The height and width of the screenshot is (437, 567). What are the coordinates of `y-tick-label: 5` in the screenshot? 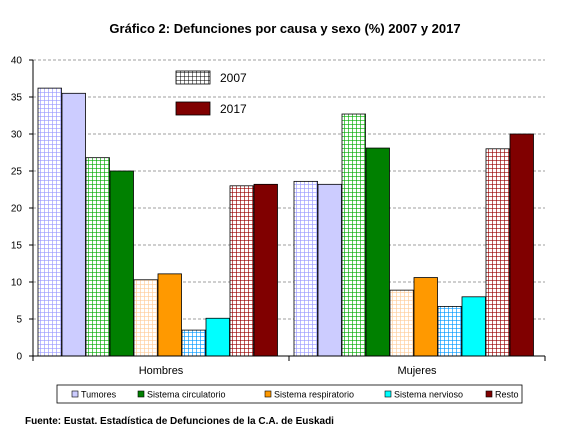 It's located at (19, 320).